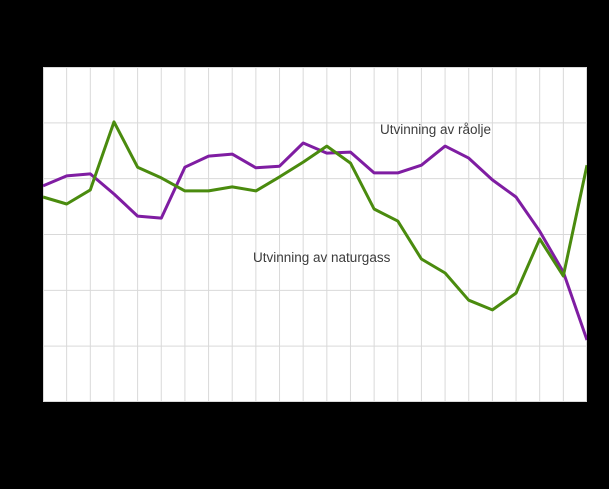  What do you see at coordinates (322, 257) in the screenshot?
I see `naturgass-series-label: Utvinning av naturgass` at bounding box center [322, 257].